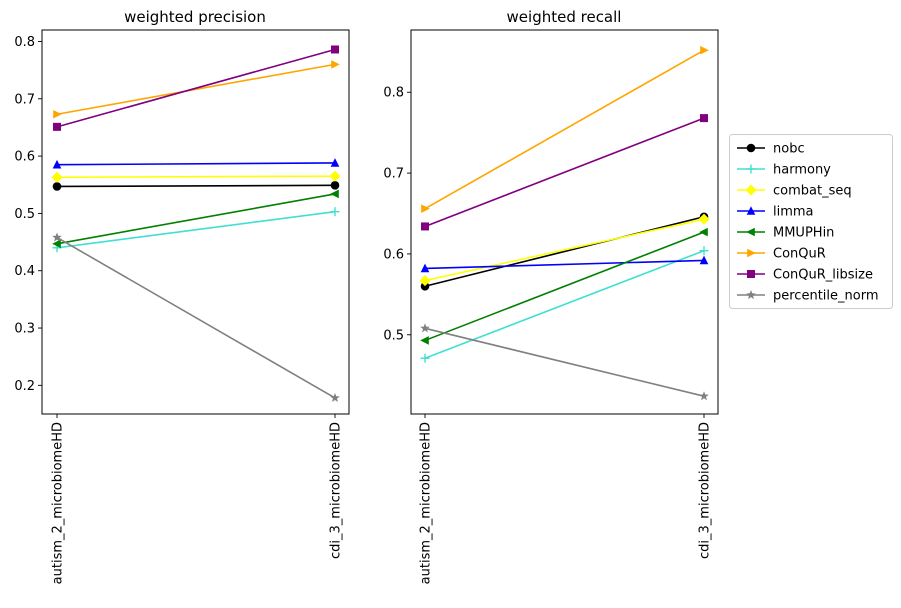 Image resolution: width=901 pixels, height=608 pixels. I want to click on recall-line-percentile-norm, so click(564, 362).